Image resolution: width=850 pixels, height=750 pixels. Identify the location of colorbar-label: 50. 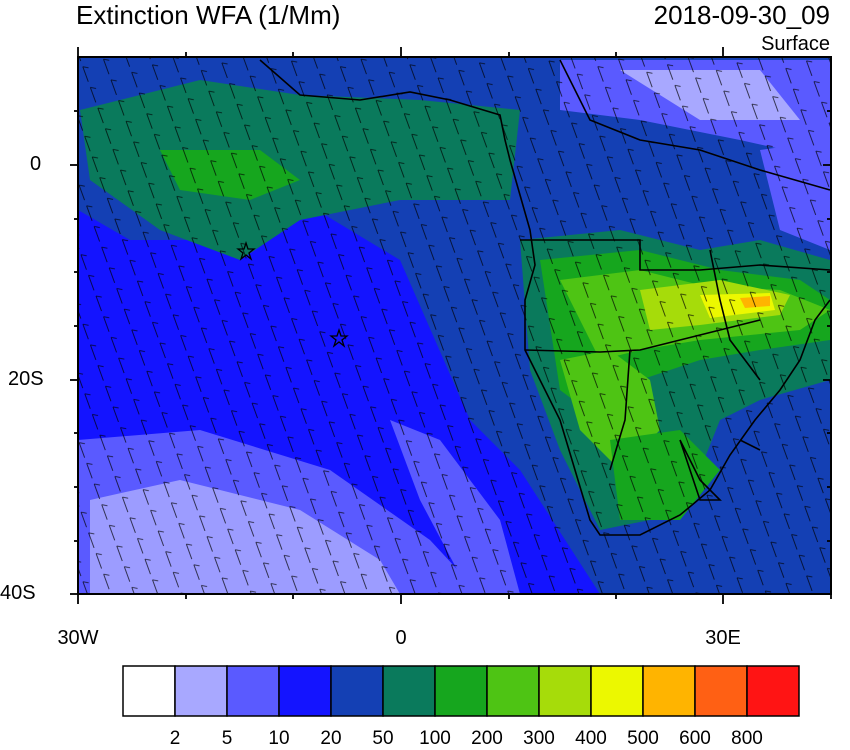
(383, 738).